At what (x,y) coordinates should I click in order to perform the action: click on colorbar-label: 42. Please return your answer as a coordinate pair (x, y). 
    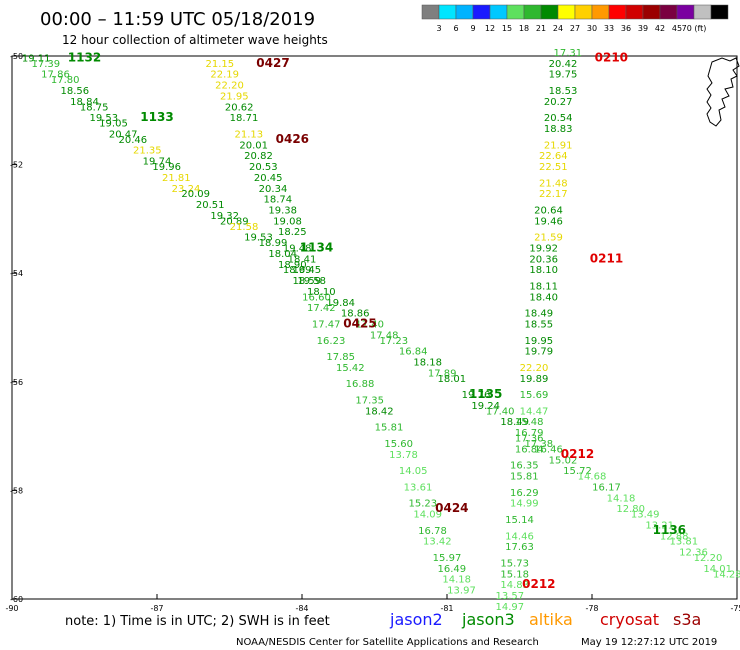
    Looking at the image, I should click on (660, 28).